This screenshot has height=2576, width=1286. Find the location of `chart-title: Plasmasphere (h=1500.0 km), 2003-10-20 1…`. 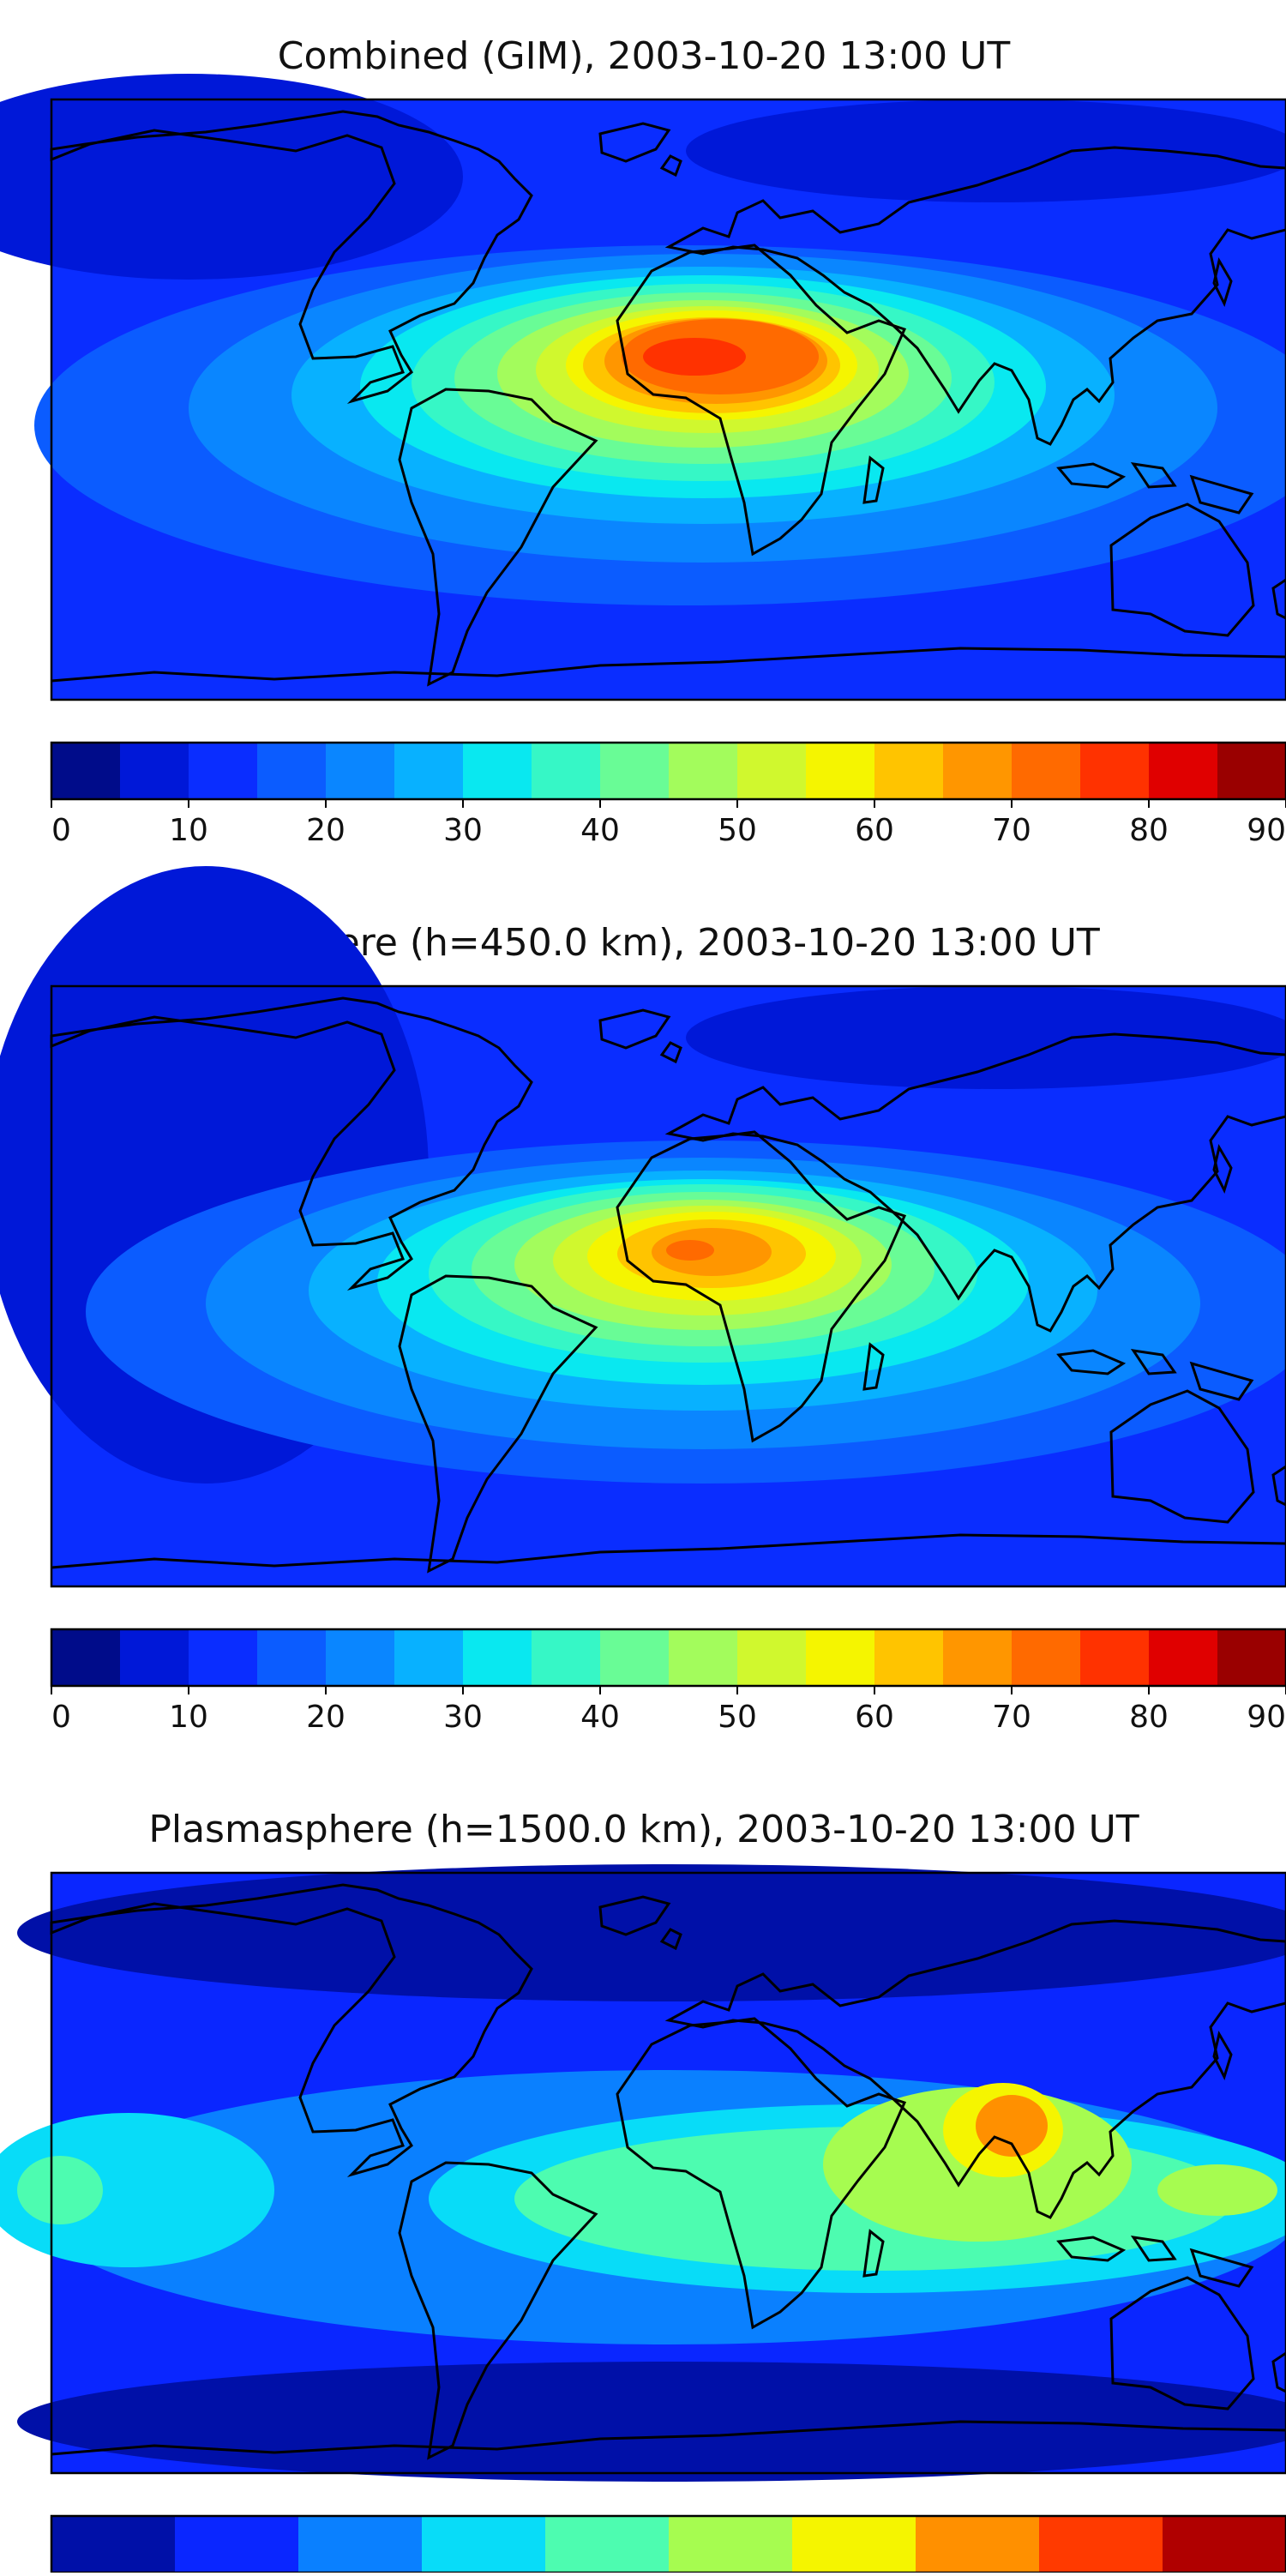

chart-title: Plasmasphere (h=1500.0 km), 2003-10-20 1… is located at coordinates (643, 1829).